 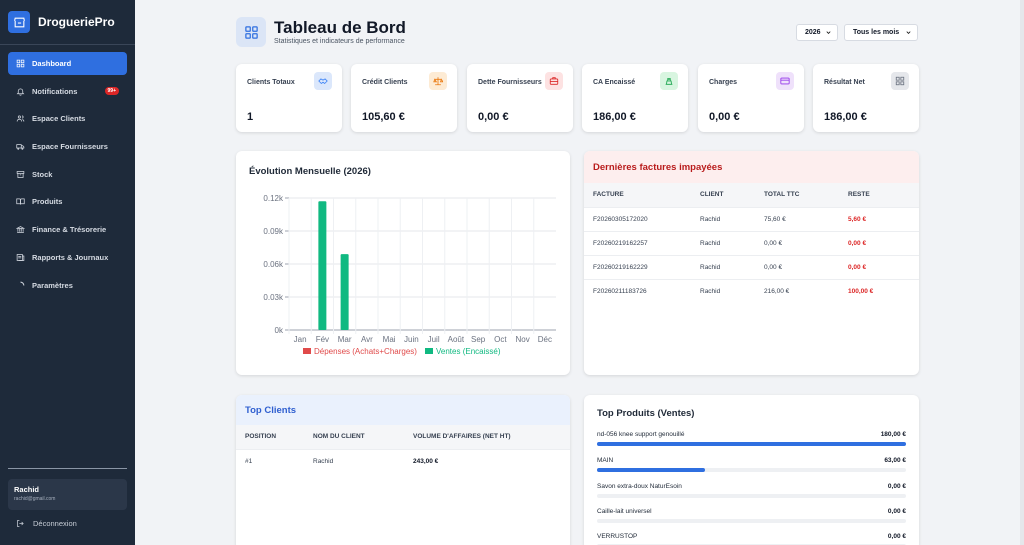 What do you see at coordinates (617, 536) in the screenshot?
I see `product-name: VERRUSTOP` at bounding box center [617, 536].